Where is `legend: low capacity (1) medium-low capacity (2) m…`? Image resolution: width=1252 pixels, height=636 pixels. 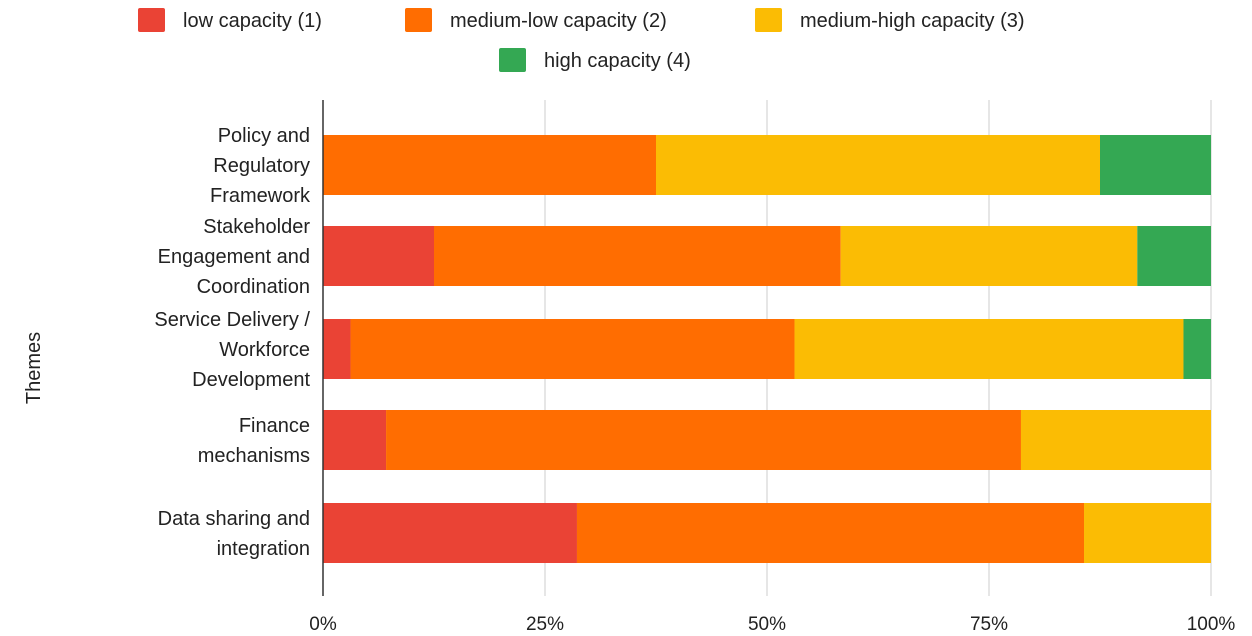
legend: low capacity (1) medium-low capacity (2) m… is located at coordinates (581, 40).